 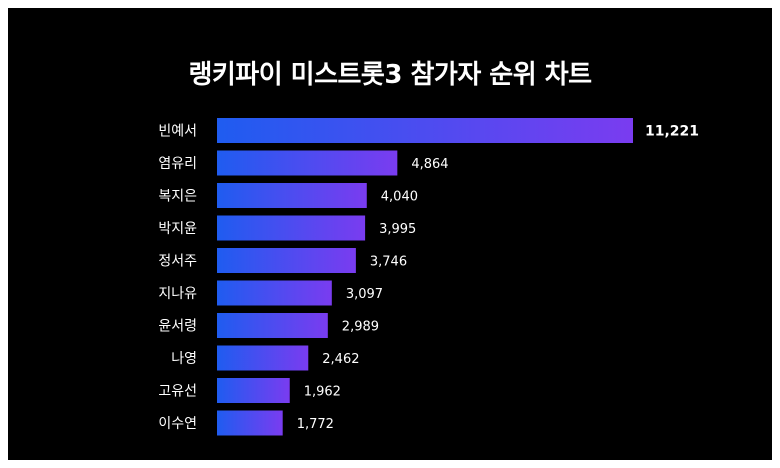 What do you see at coordinates (388, 262) in the screenshot?
I see `value-label: 3,746` at bounding box center [388, 262].